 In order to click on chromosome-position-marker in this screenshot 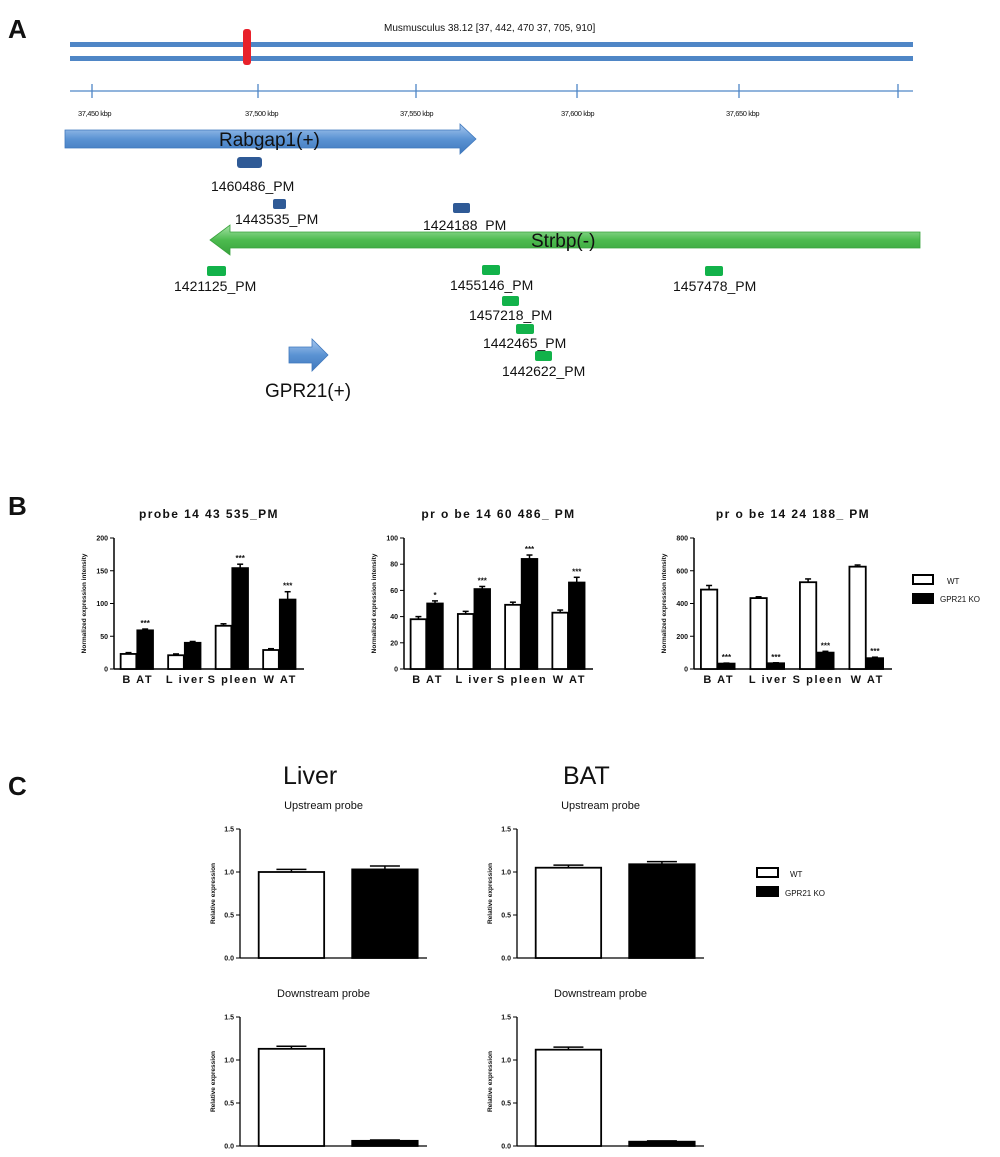, I will do `click(247, 47)`.